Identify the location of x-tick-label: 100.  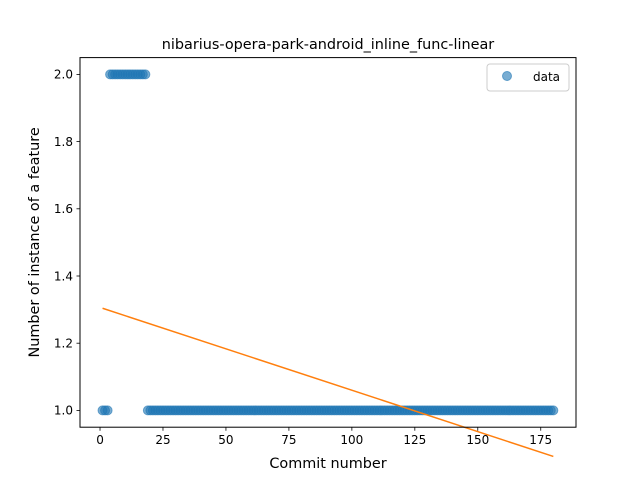
(351, 440).